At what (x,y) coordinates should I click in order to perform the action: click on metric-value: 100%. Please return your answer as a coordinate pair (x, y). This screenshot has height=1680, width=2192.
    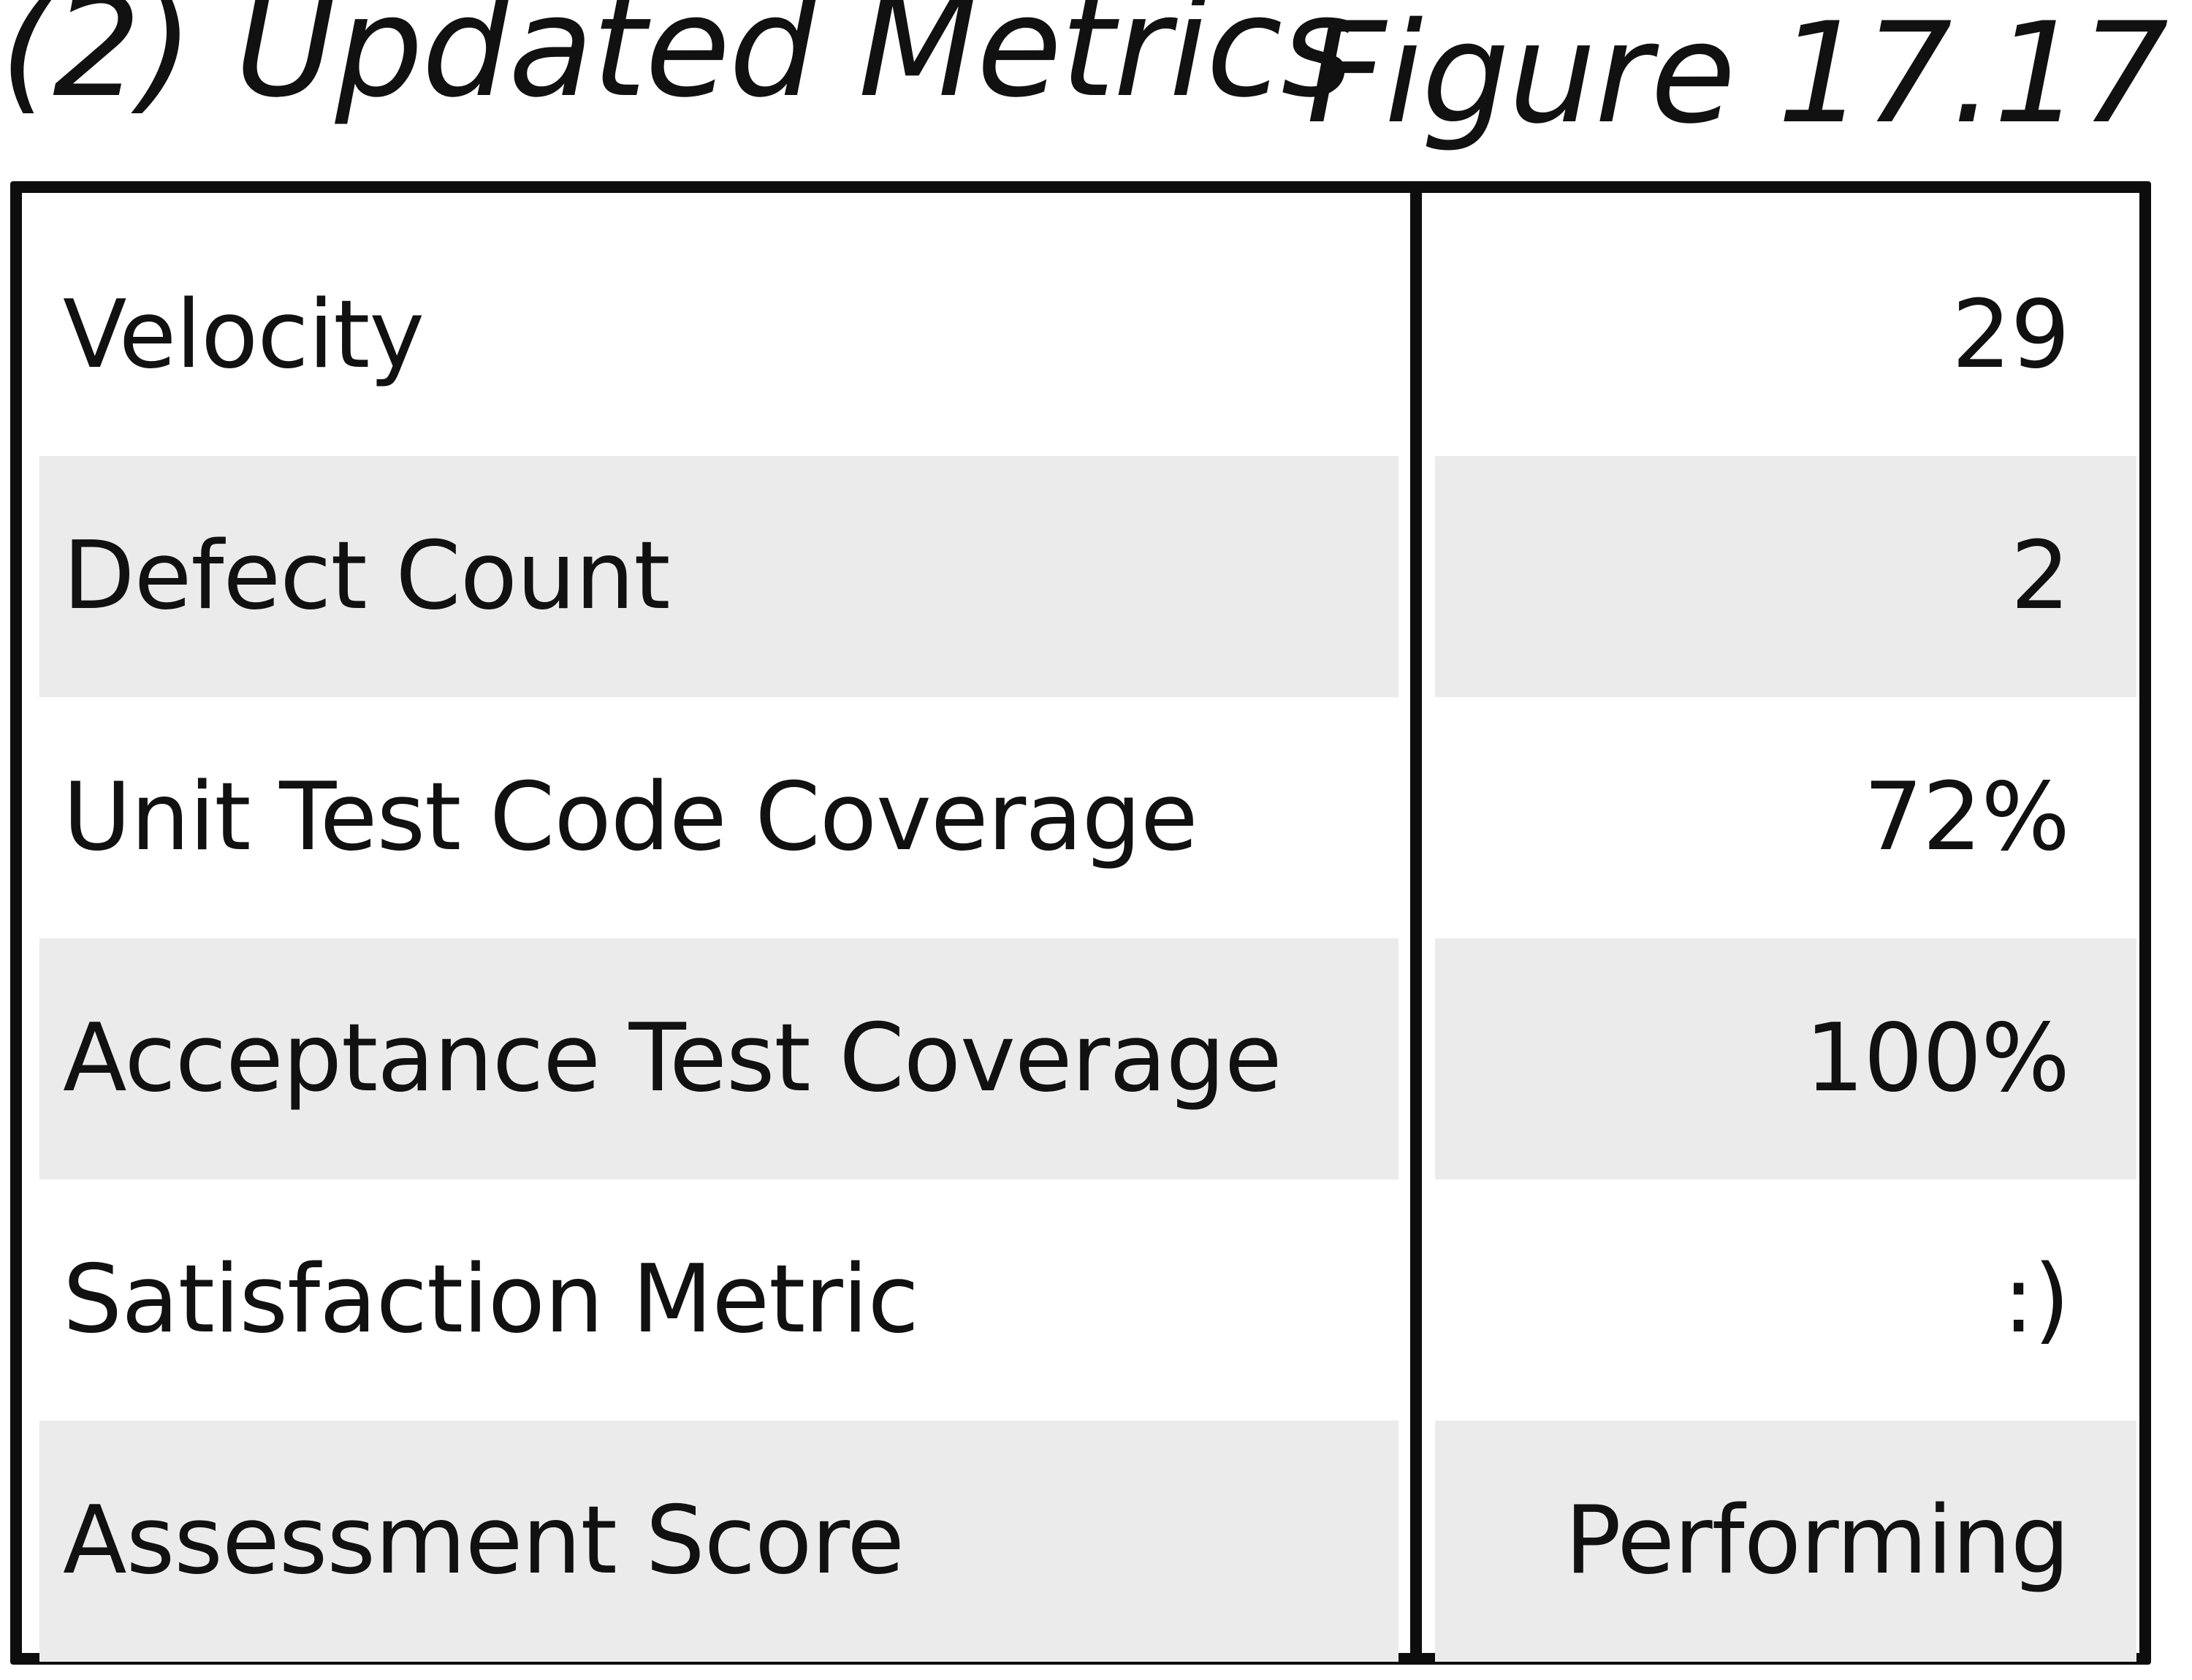
    Looking at the image, I should click on (1937, 1058).